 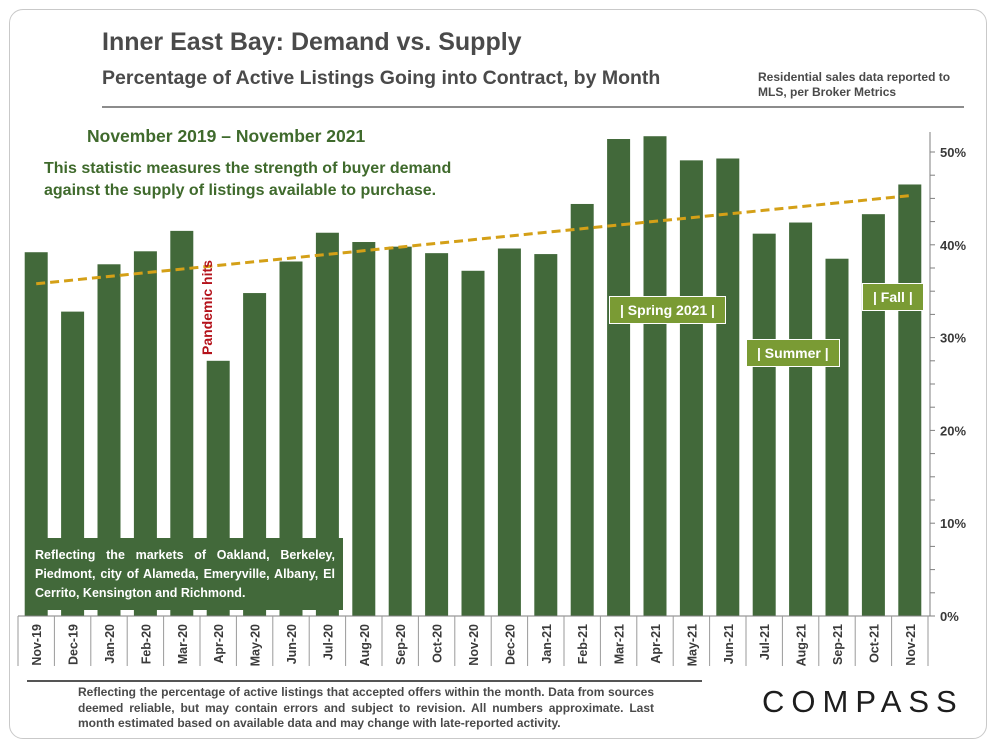 I want to click on y-tick-label: 20%, so click(x=953, y=430).